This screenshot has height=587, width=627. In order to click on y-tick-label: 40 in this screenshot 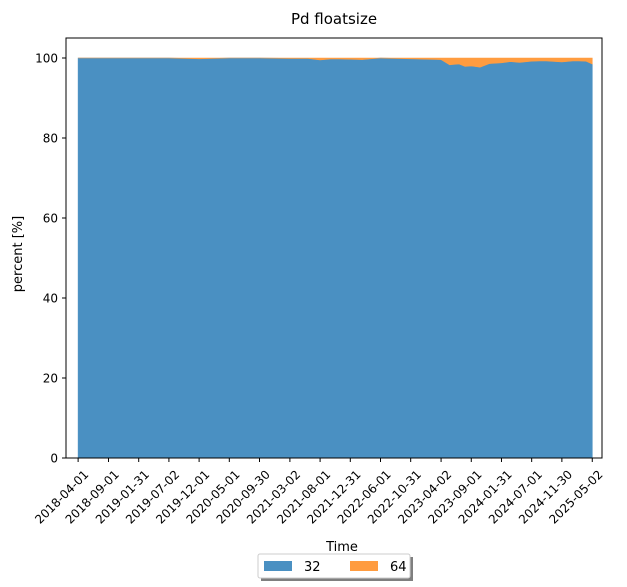, I will do `click(50, 299)`.